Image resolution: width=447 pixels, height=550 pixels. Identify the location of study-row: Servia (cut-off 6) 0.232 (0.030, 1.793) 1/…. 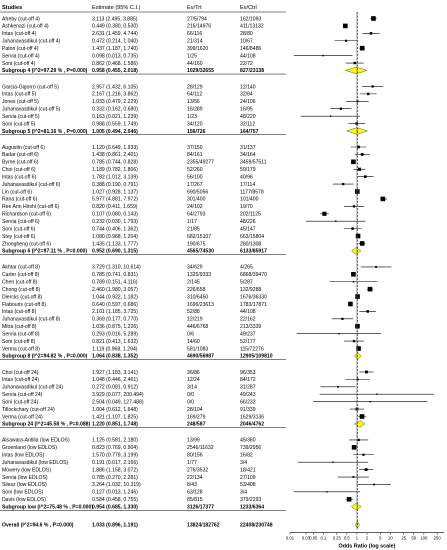
(184, 222).